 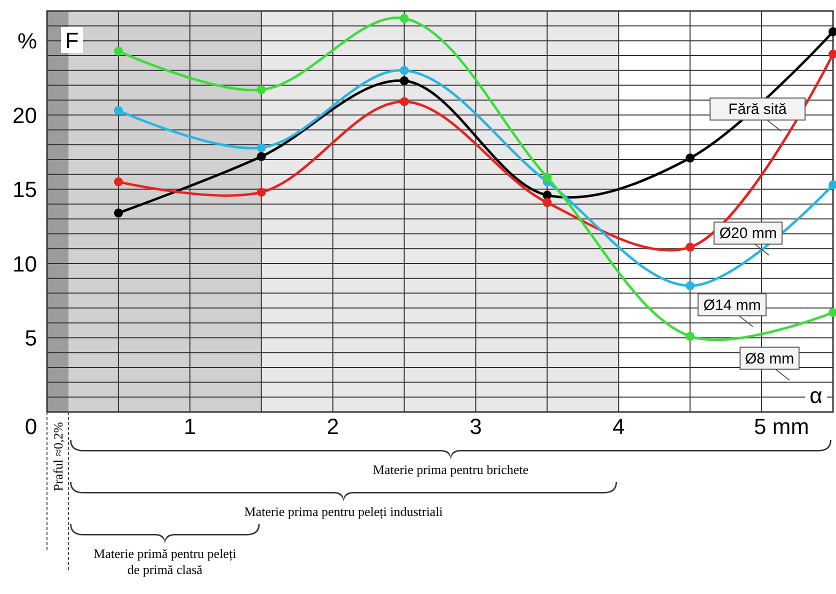 What do you see at coordinates (748, 233) in the screenshot?
I see `series-label: Ø20 mm` at bounding box center [748, 233].